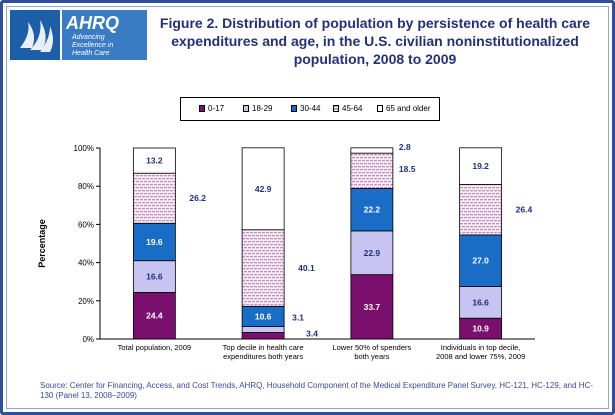  I want to click on data-label: 19.2, so click(480, 166).